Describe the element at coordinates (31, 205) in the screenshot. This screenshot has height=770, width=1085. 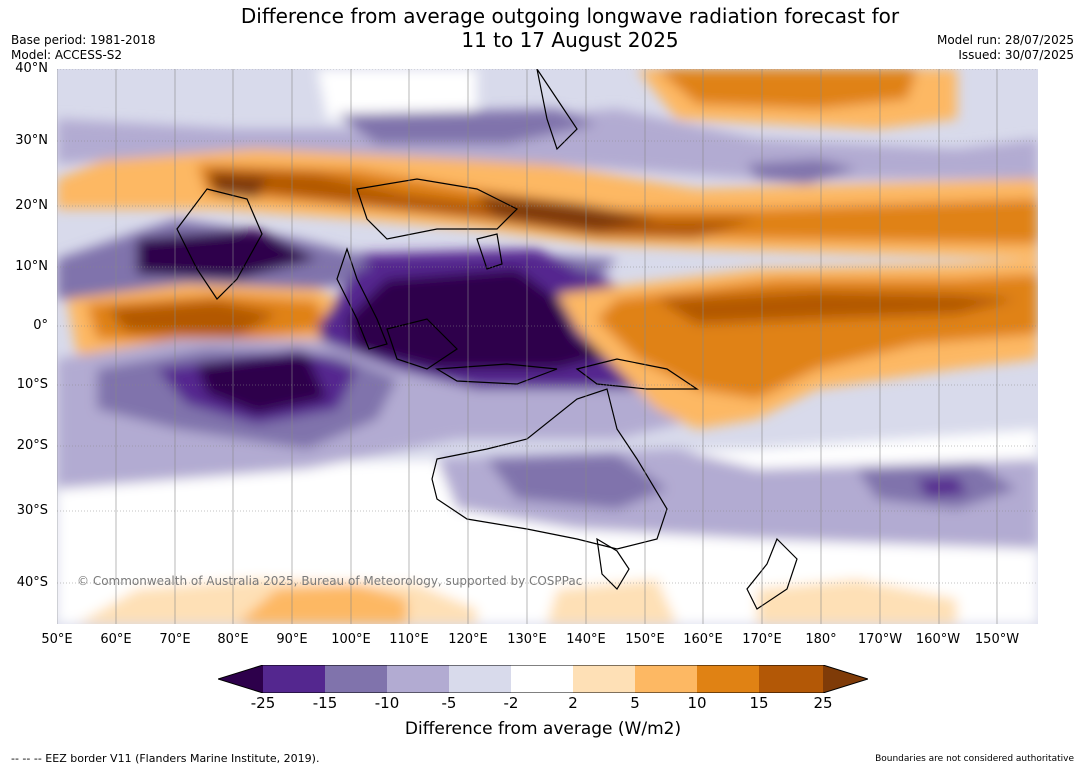
I see `lat-label-20n: 20°N` at that location.